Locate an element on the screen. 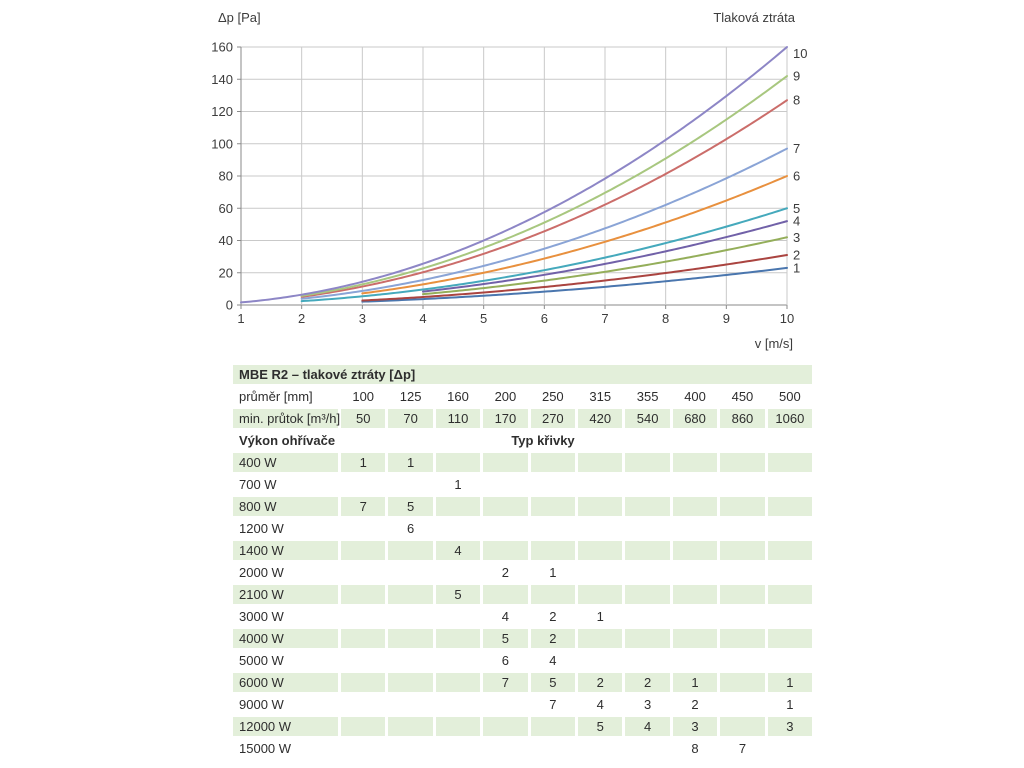 The width and height of the screenshot is (1024, 768). curve-label-9: 9 is located at coordinates (796, 76).